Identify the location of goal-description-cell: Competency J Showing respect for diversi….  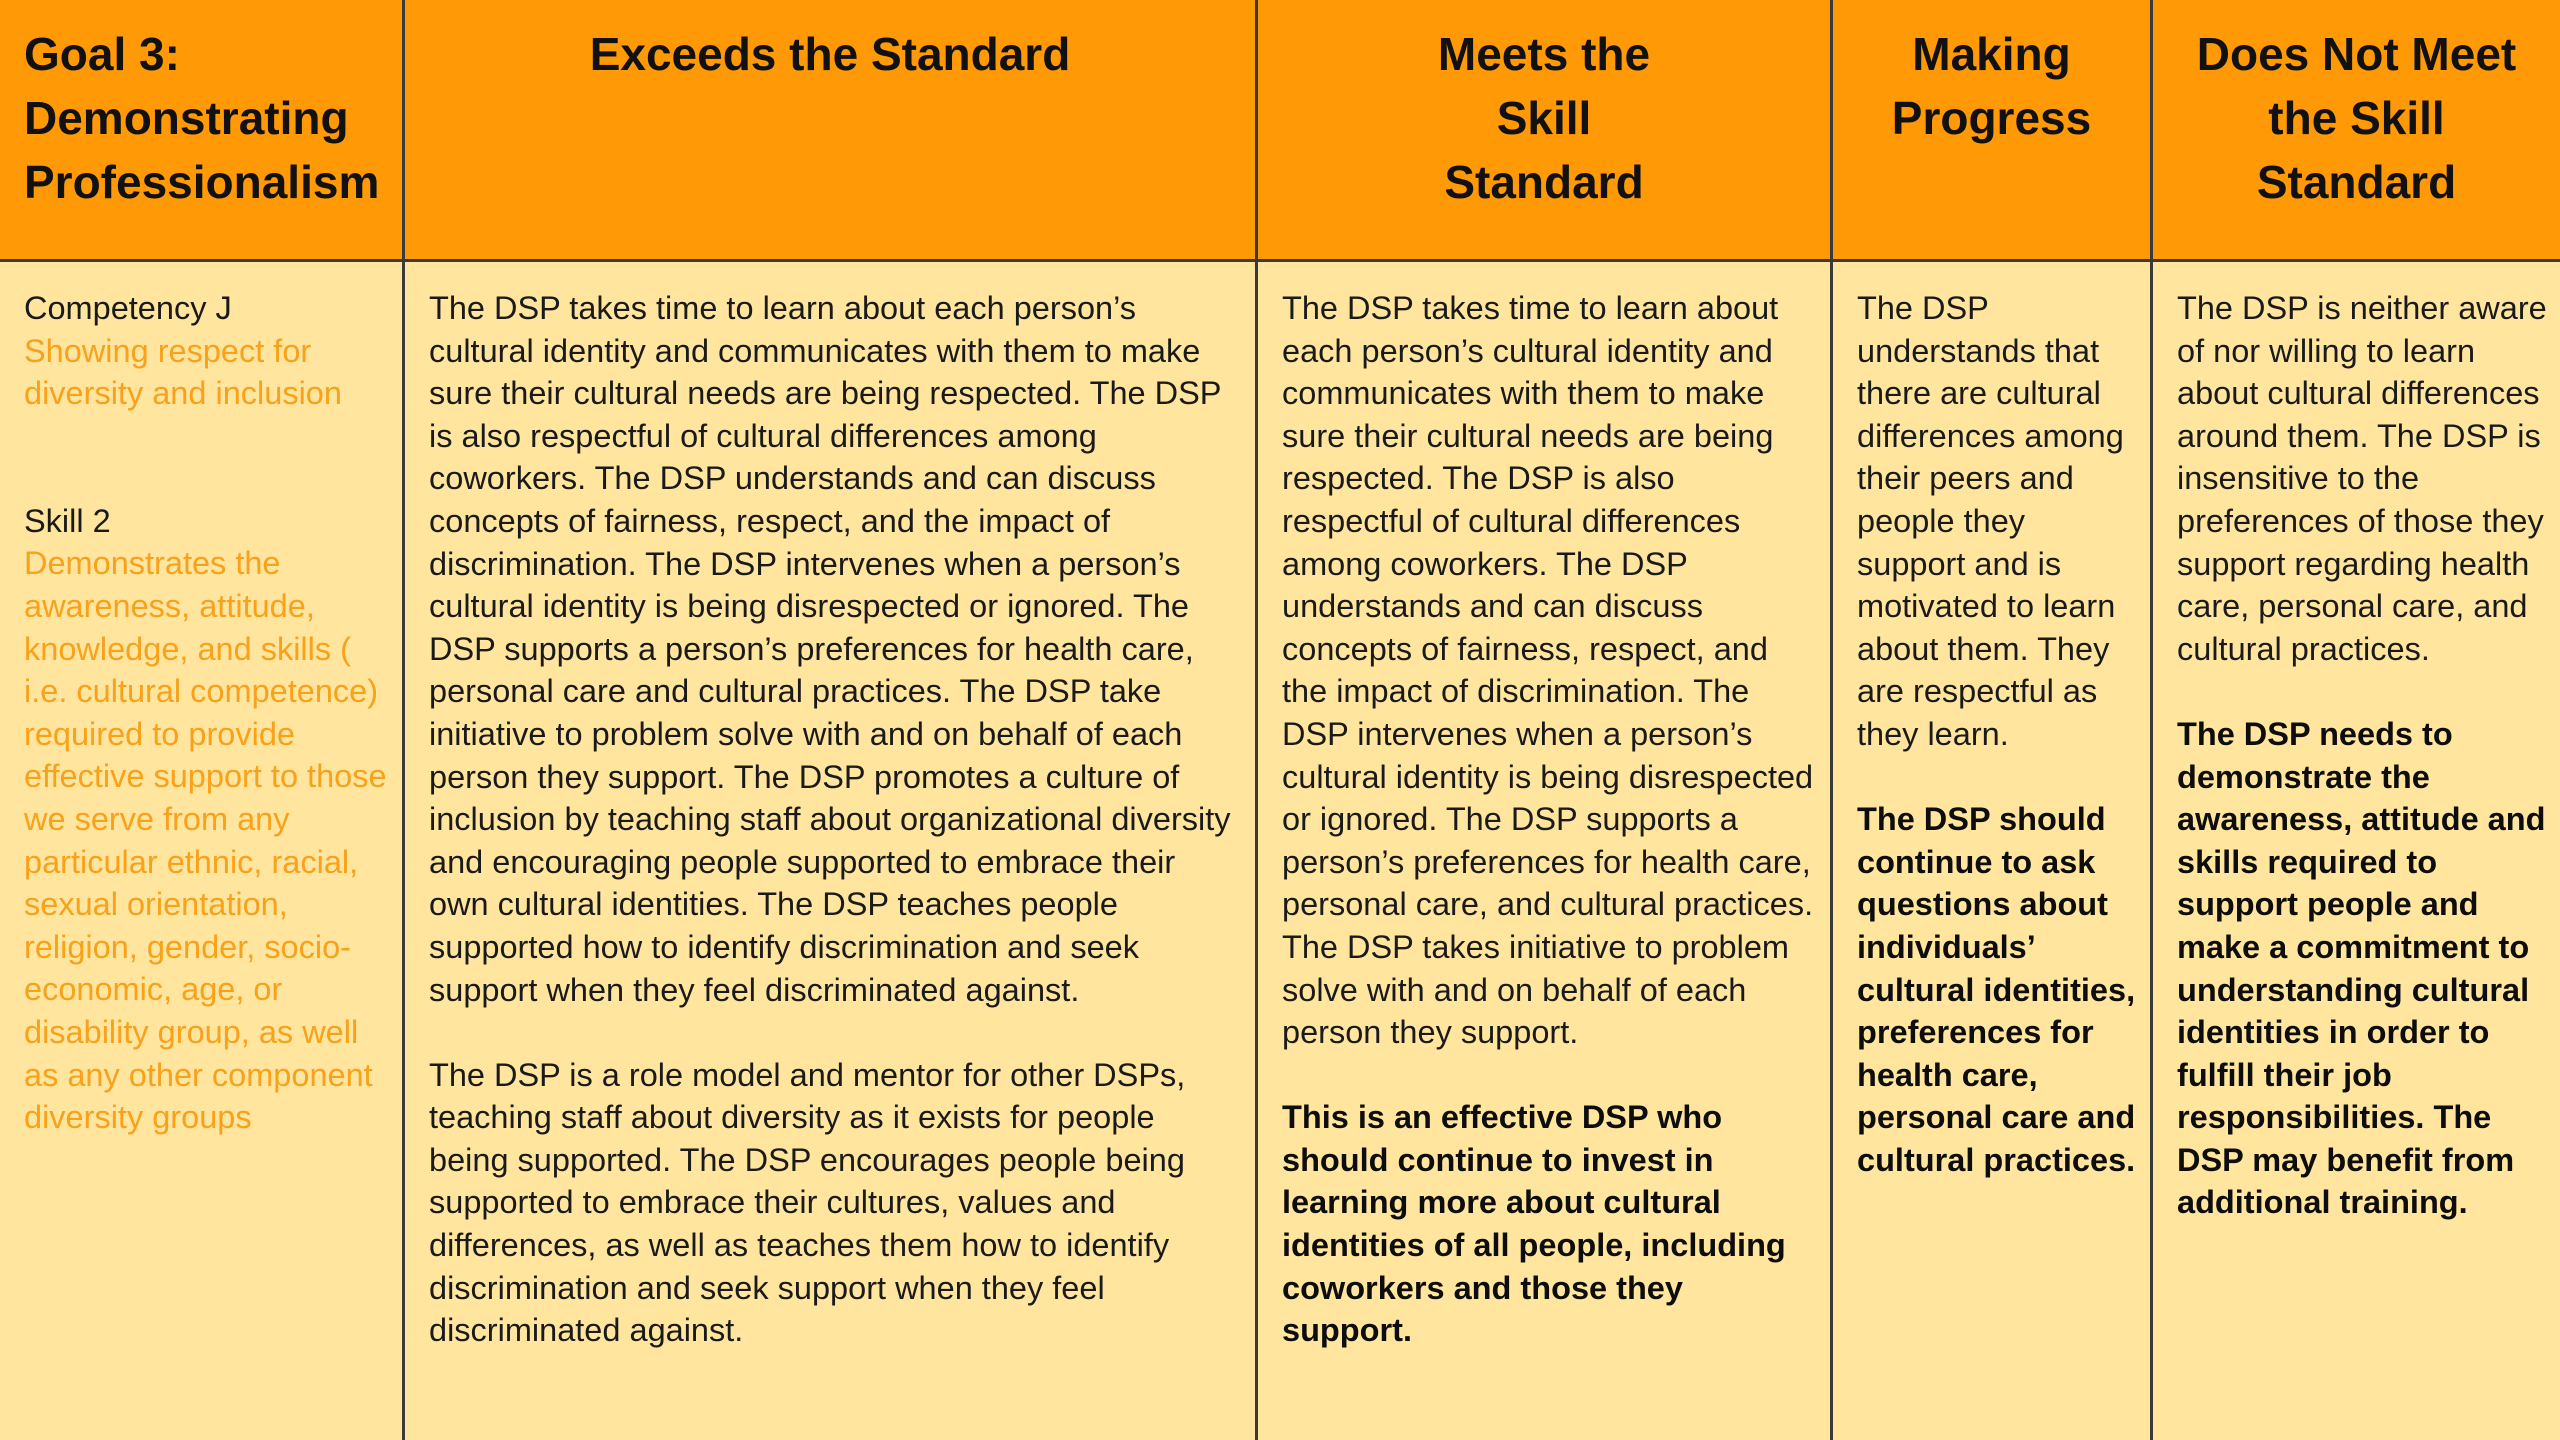
(202, 851).